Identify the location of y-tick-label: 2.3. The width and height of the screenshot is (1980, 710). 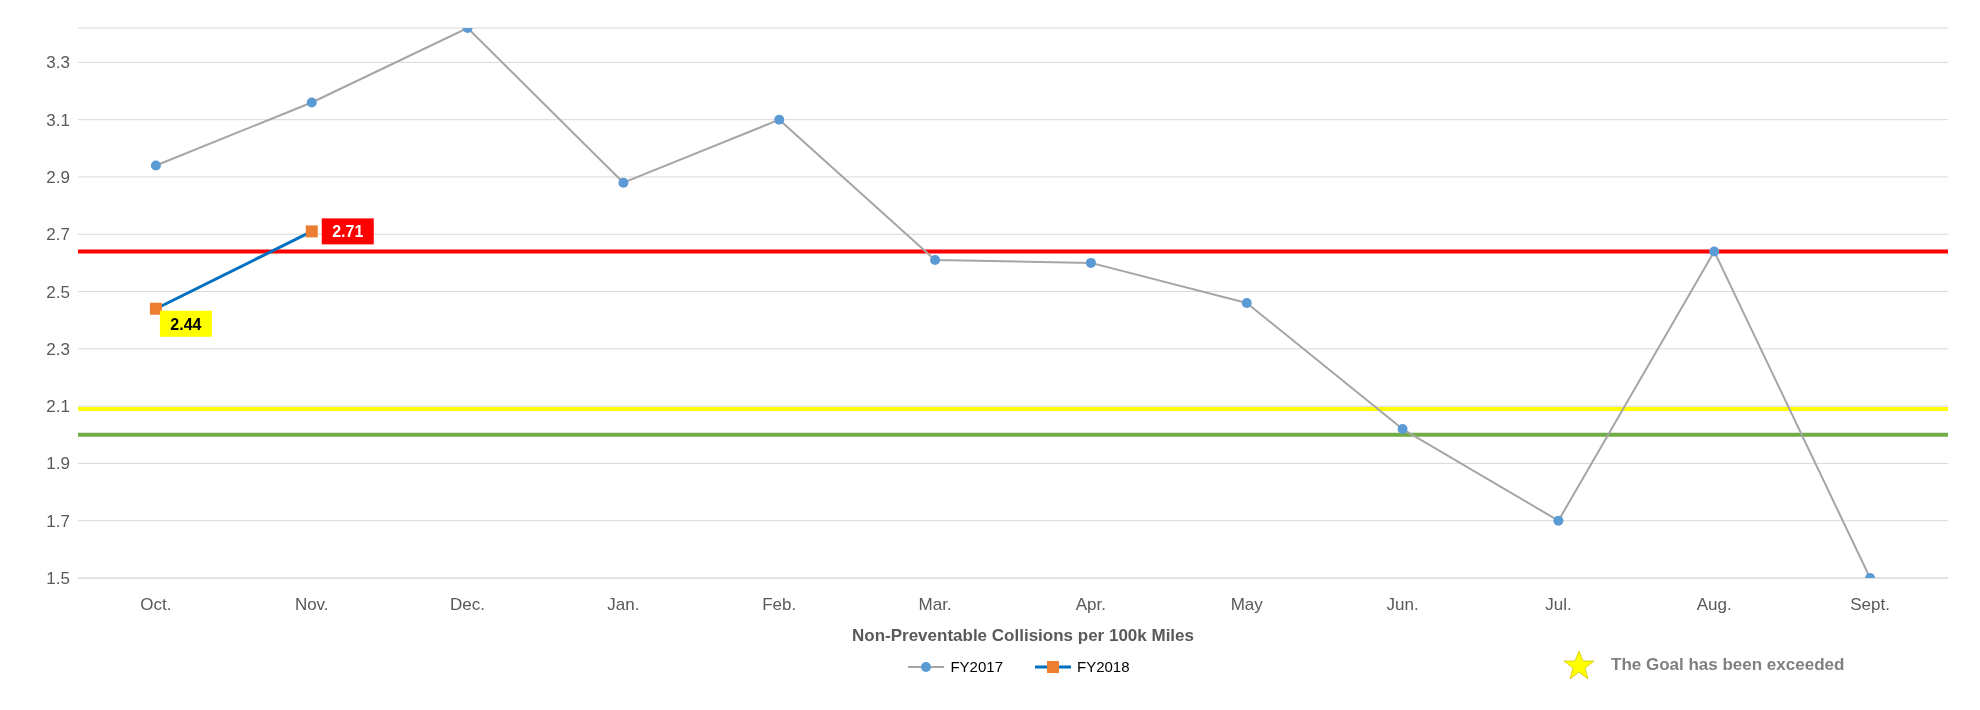
(58, 349).